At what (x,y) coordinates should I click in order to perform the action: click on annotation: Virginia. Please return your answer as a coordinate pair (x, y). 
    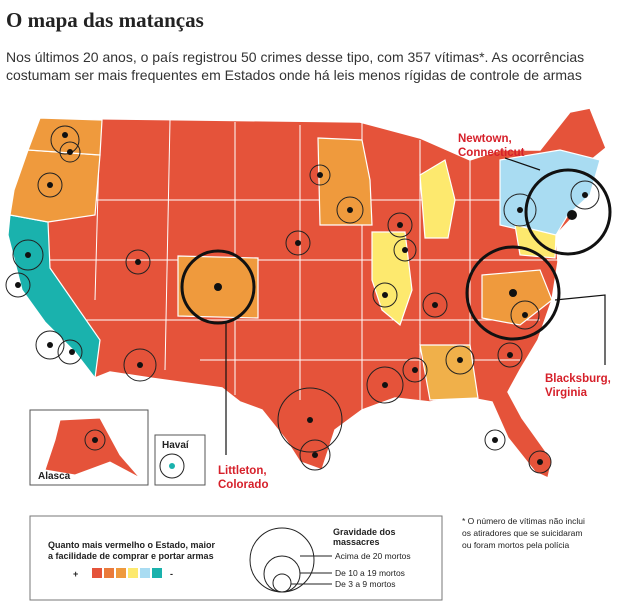
    Looking at the image, I should click on (566, 393).